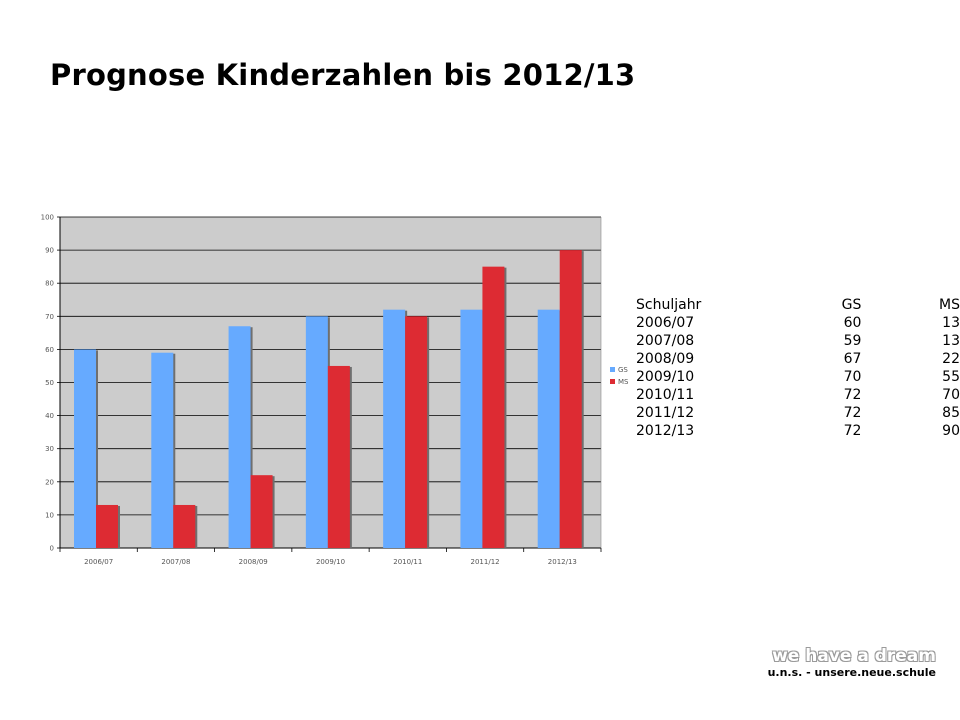  I want to click on table-cell-year: 2010/11, so click(665, 395).